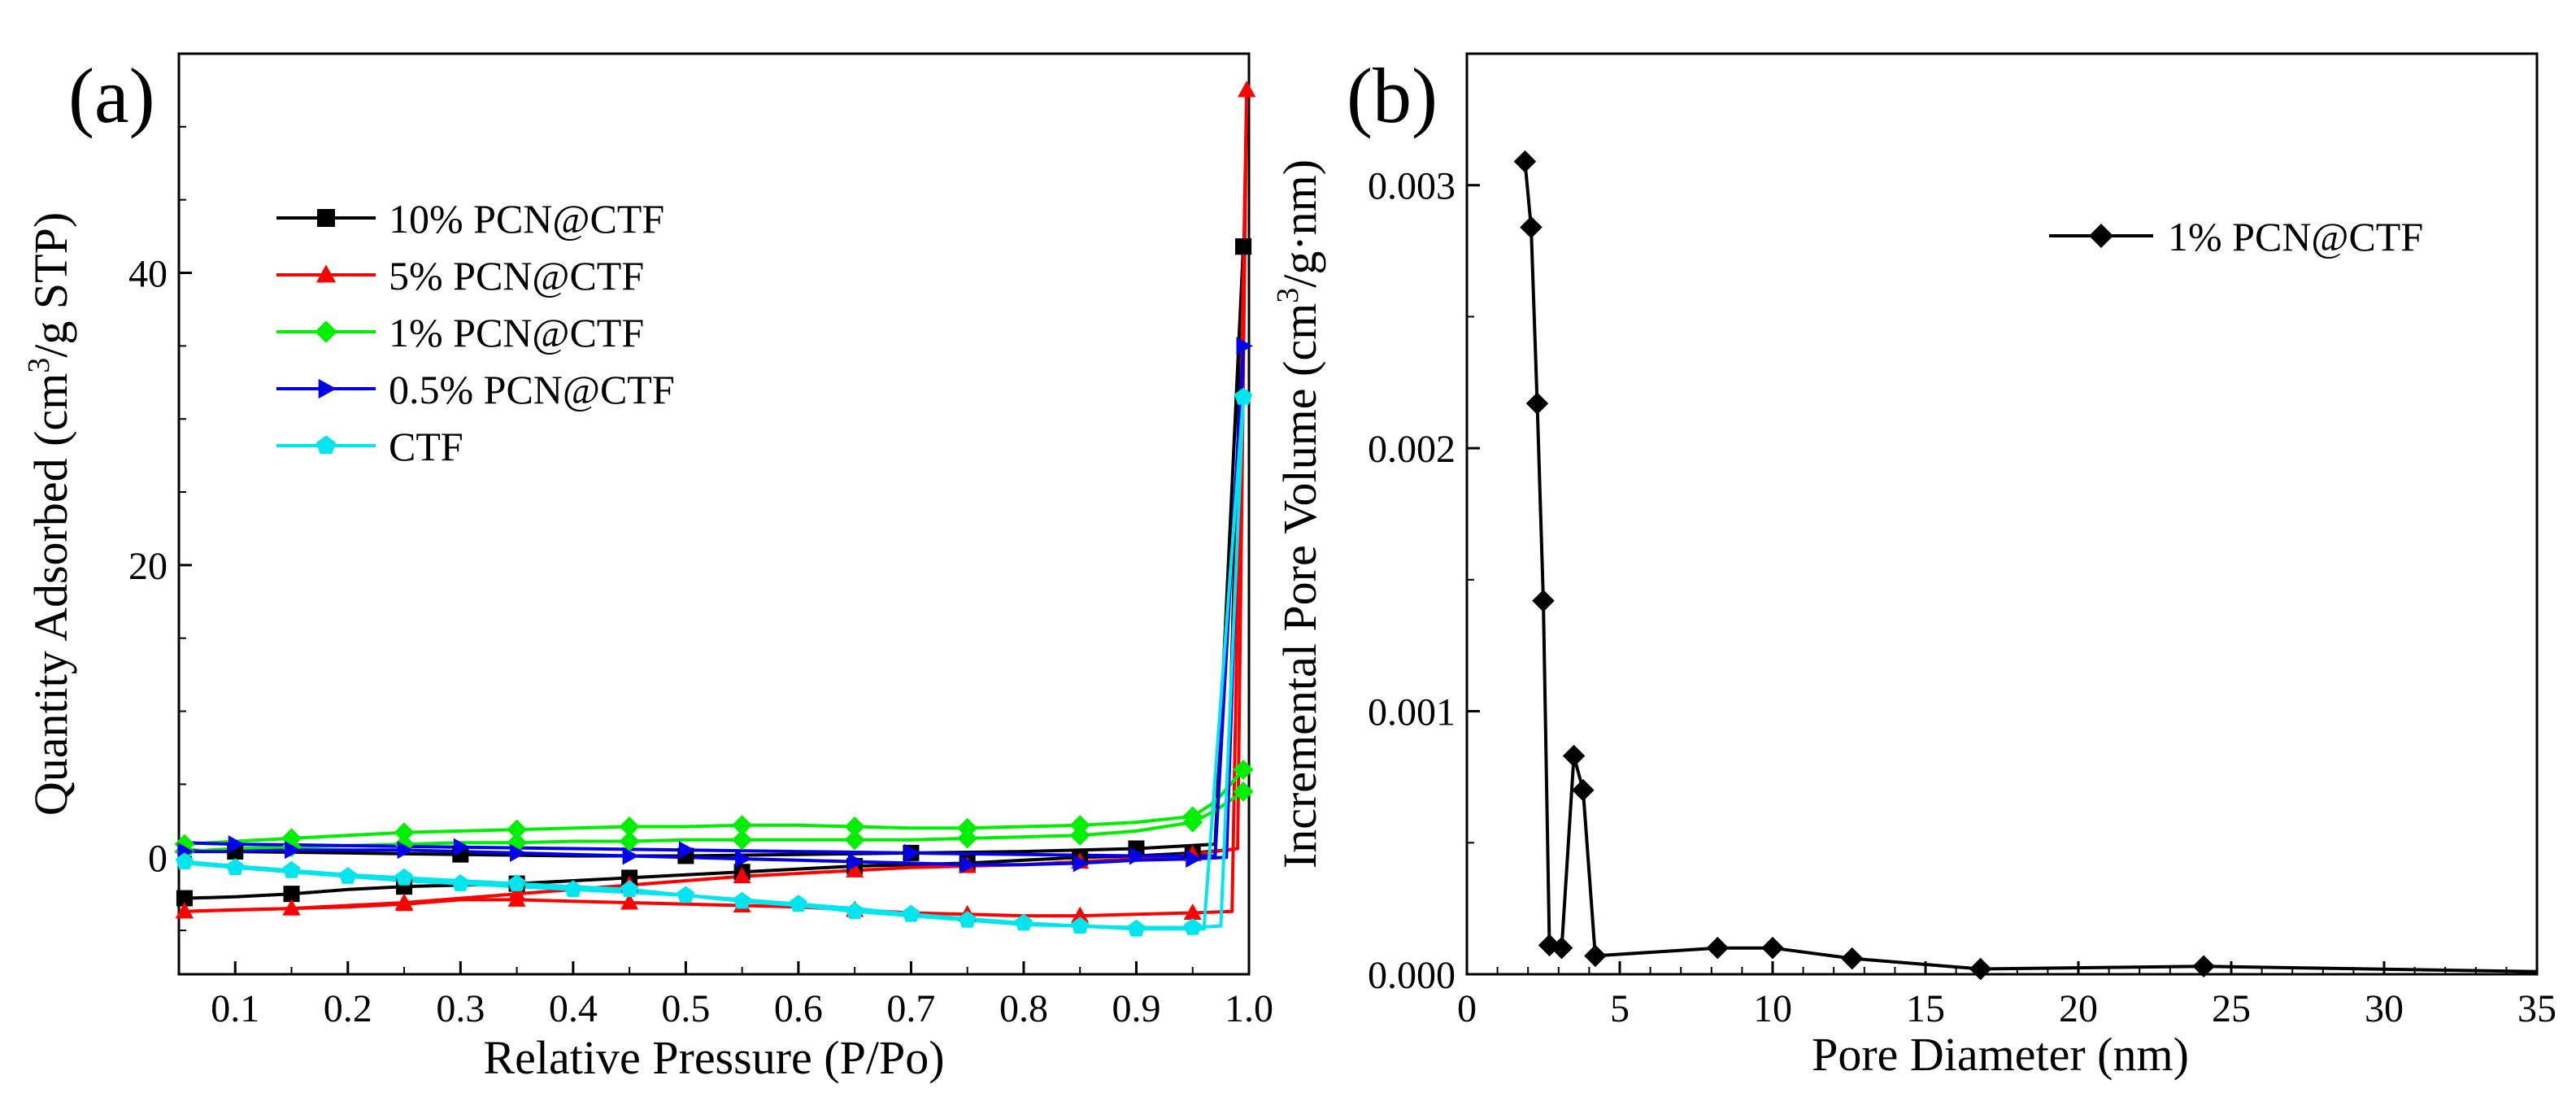 This screenshot has height=1119, width=2576. What do you see at coordinates (51, 594) in the screenshot?
I see `y-axis-label-a-main: Quantity Adsorbed (cm` at bounding box center [51, 594].